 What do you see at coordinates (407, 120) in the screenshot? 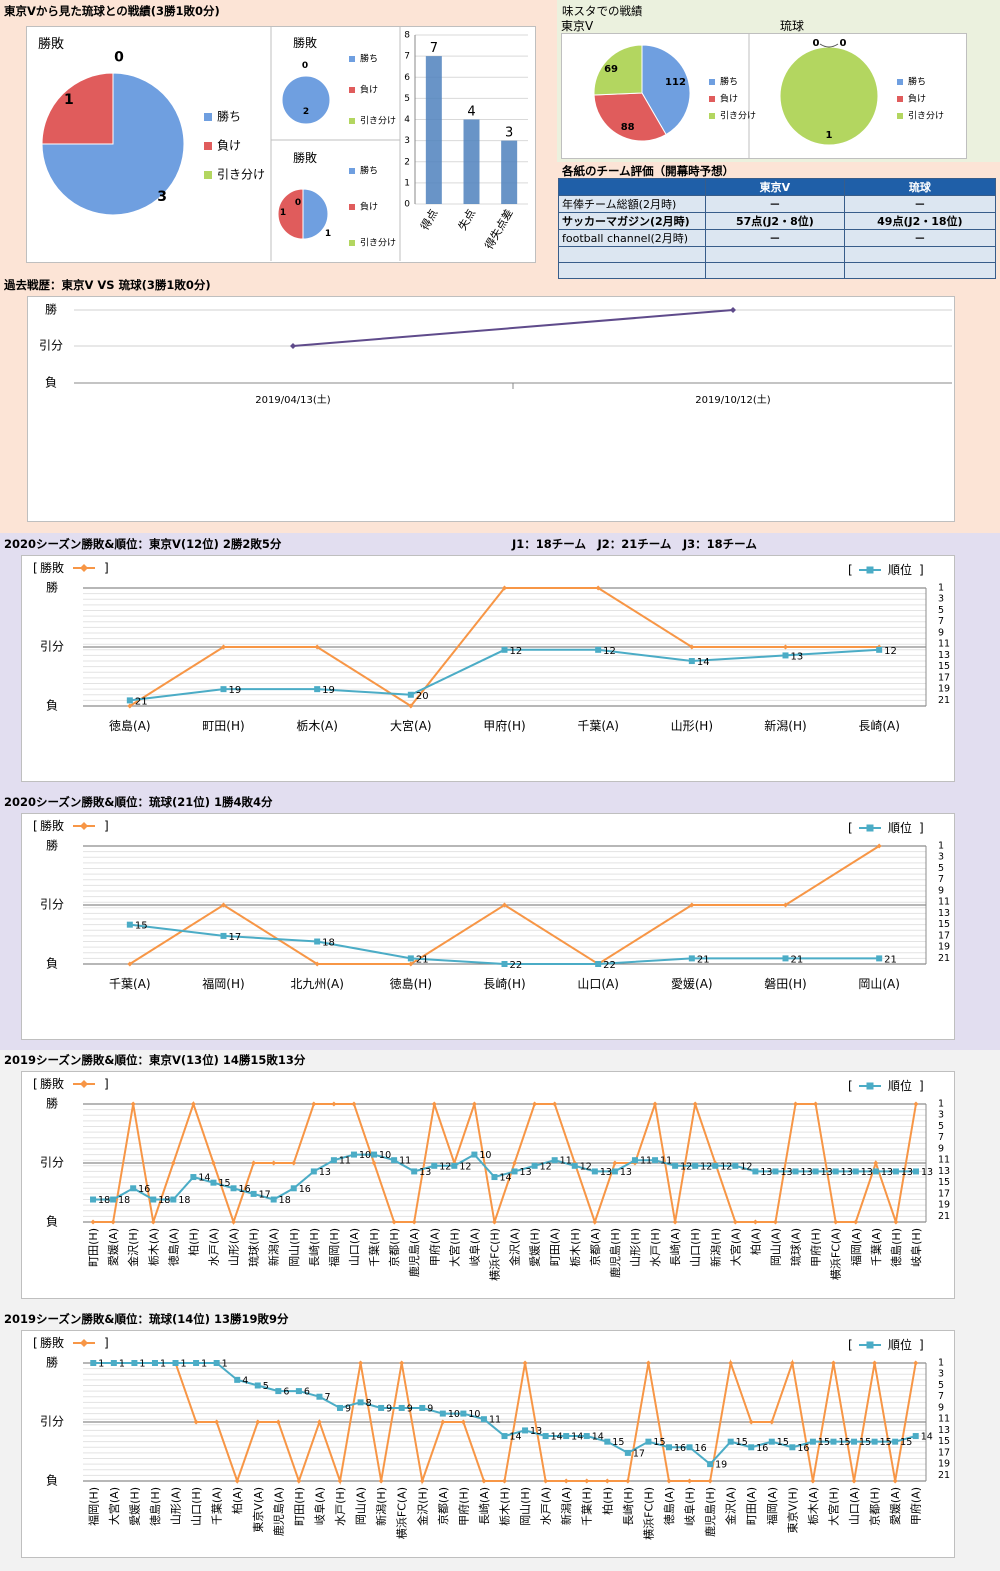
I see `bar-tick: 4` at bounding box center [407, 120].